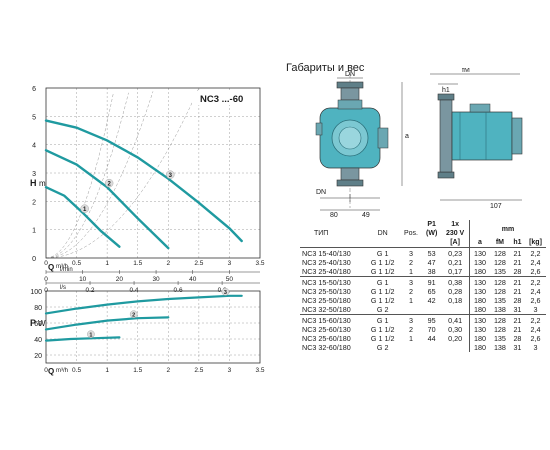  I want to click on head-x-tick: 1, so click(107, 263).